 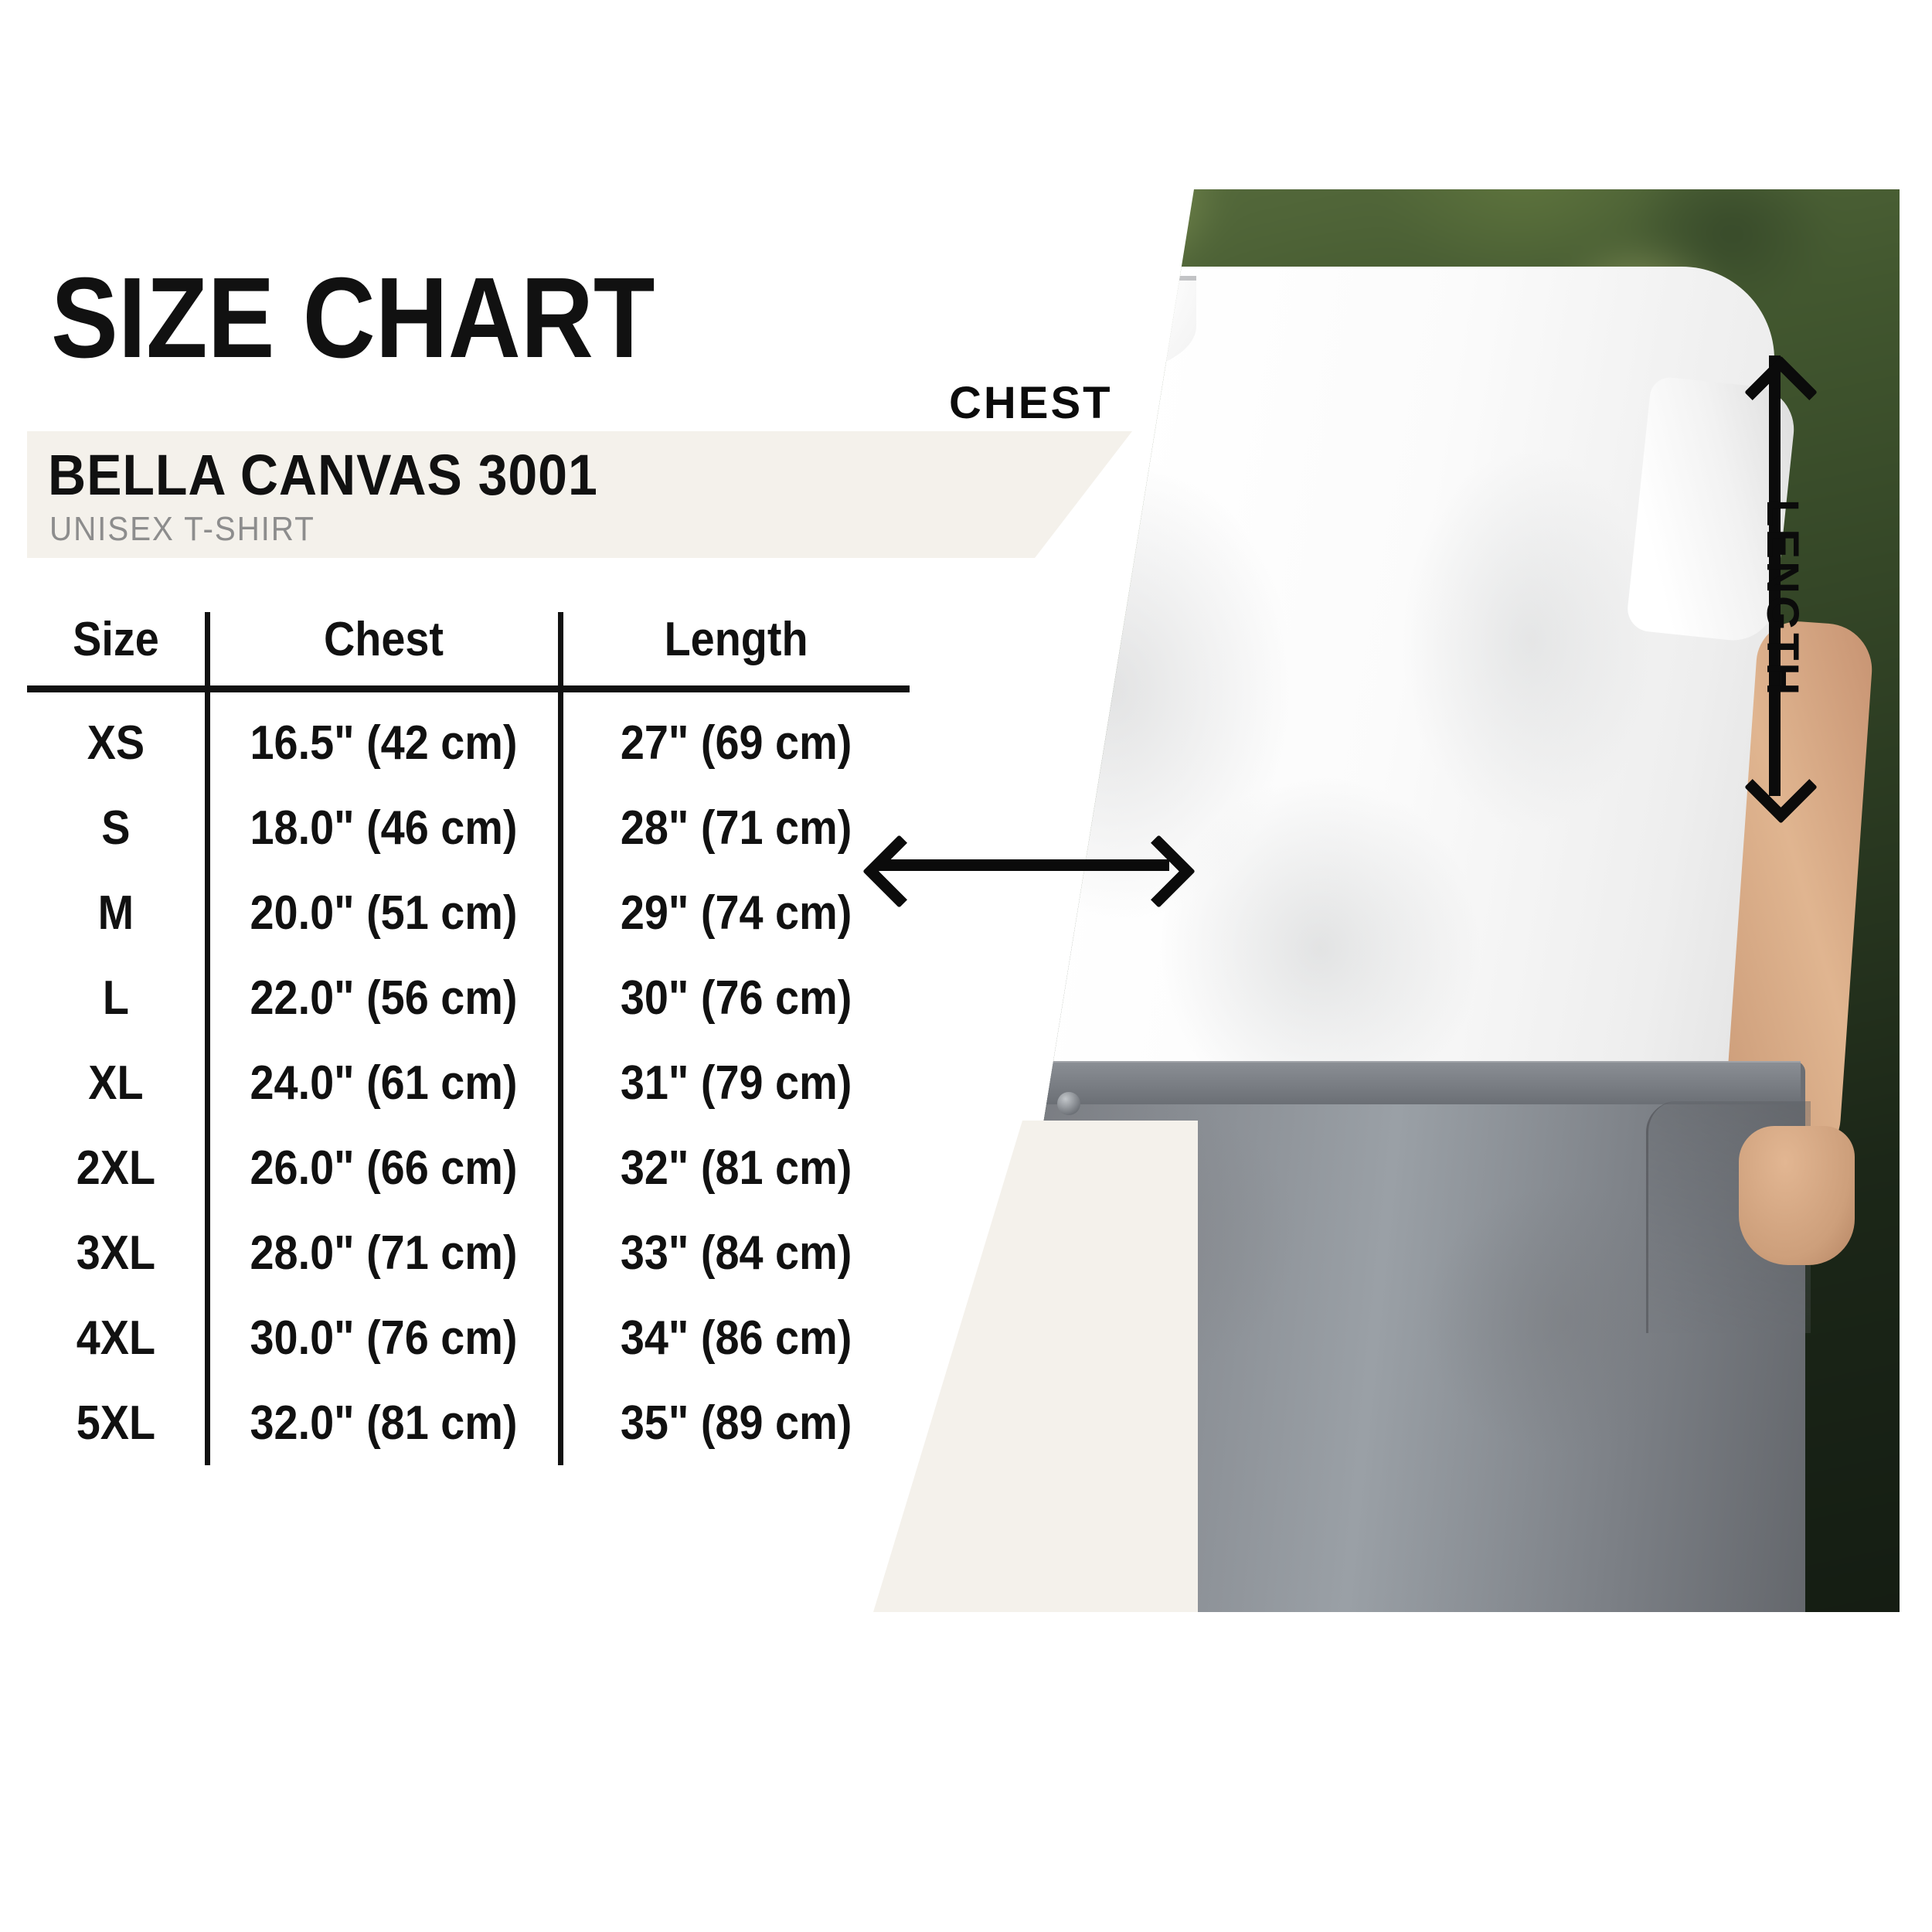 I want to click on chest-arrowhead-right-icon, so click(x=1159, y=871).